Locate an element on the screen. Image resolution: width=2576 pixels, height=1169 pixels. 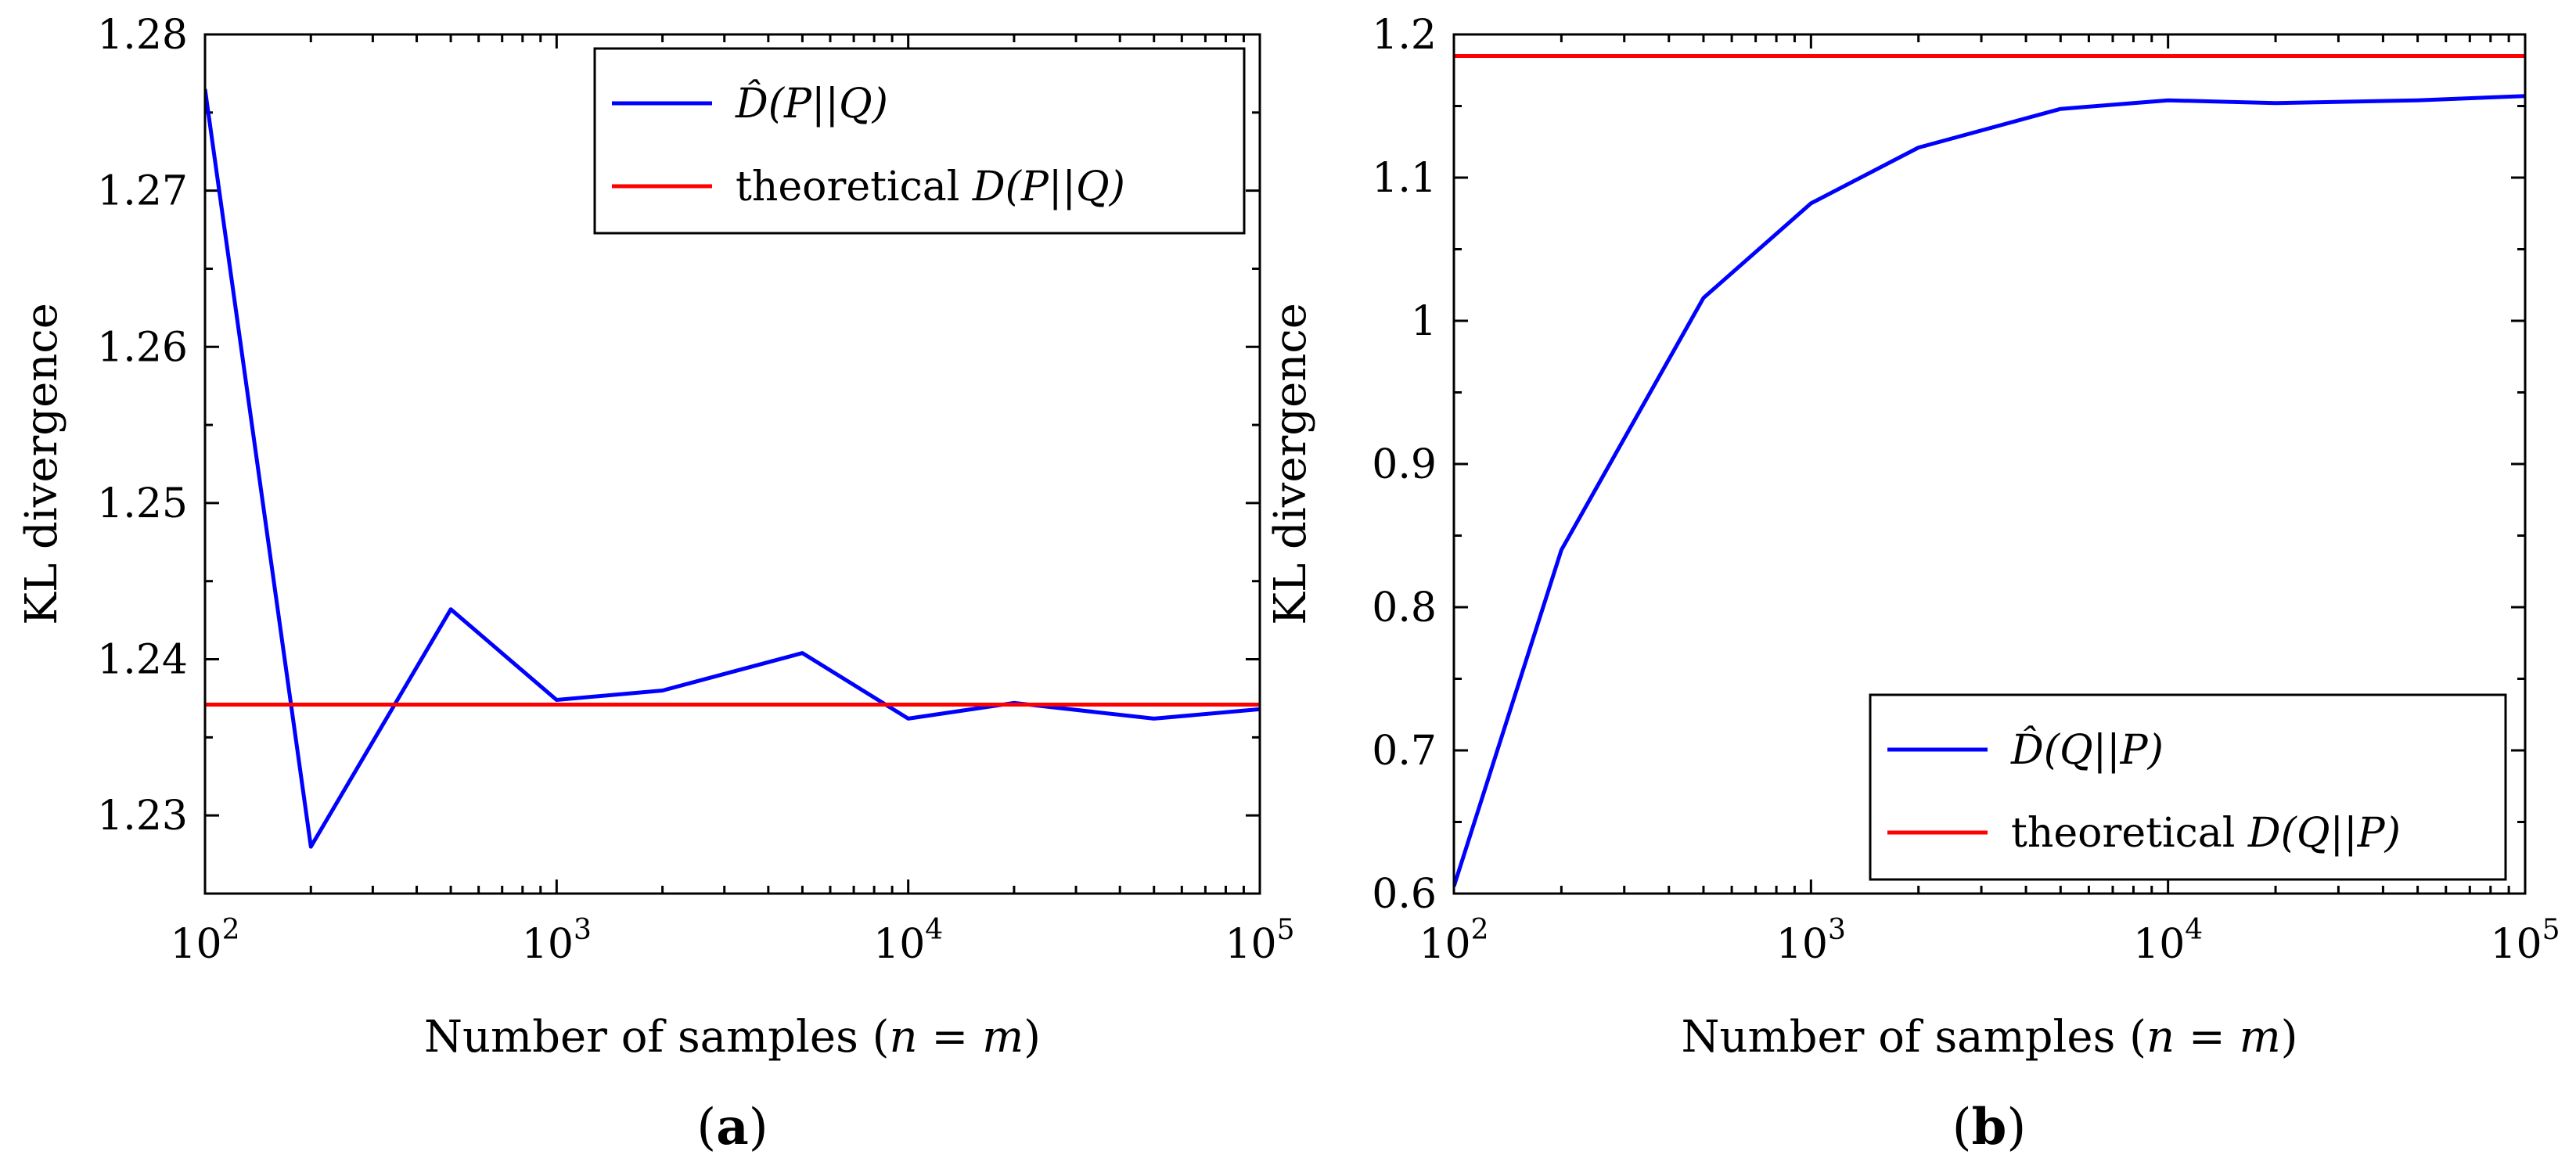
y-tick-label: 1.1 is located at coordinates (1404, 178).